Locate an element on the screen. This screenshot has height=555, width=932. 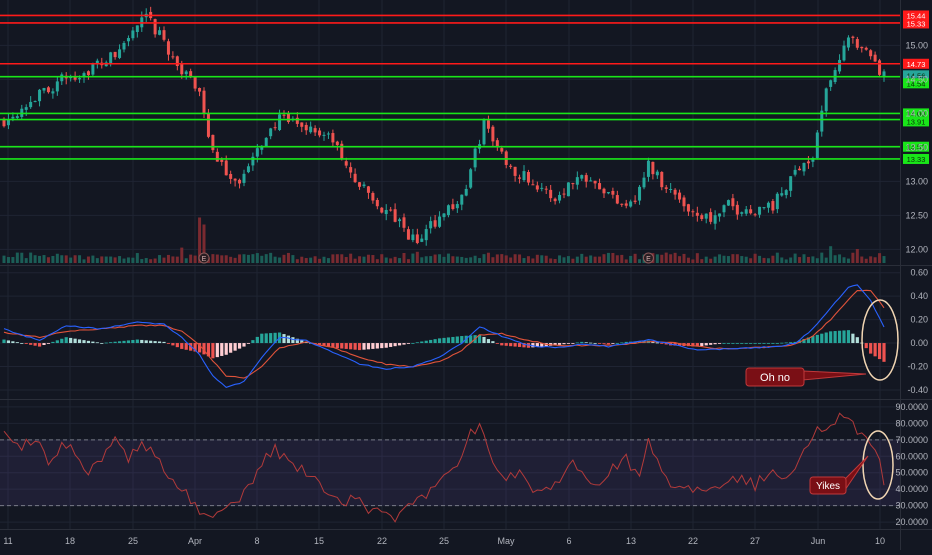
price-tick-label: 13.00 is located at coordinates (916, 181).